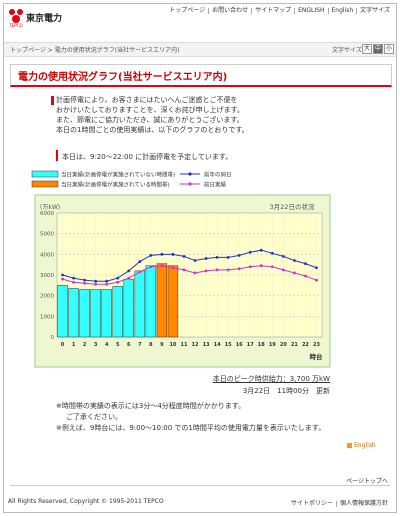  Describe the element at coordinates (151, 345) in the screenshot. I see `x-tick-label: 8` at that location.